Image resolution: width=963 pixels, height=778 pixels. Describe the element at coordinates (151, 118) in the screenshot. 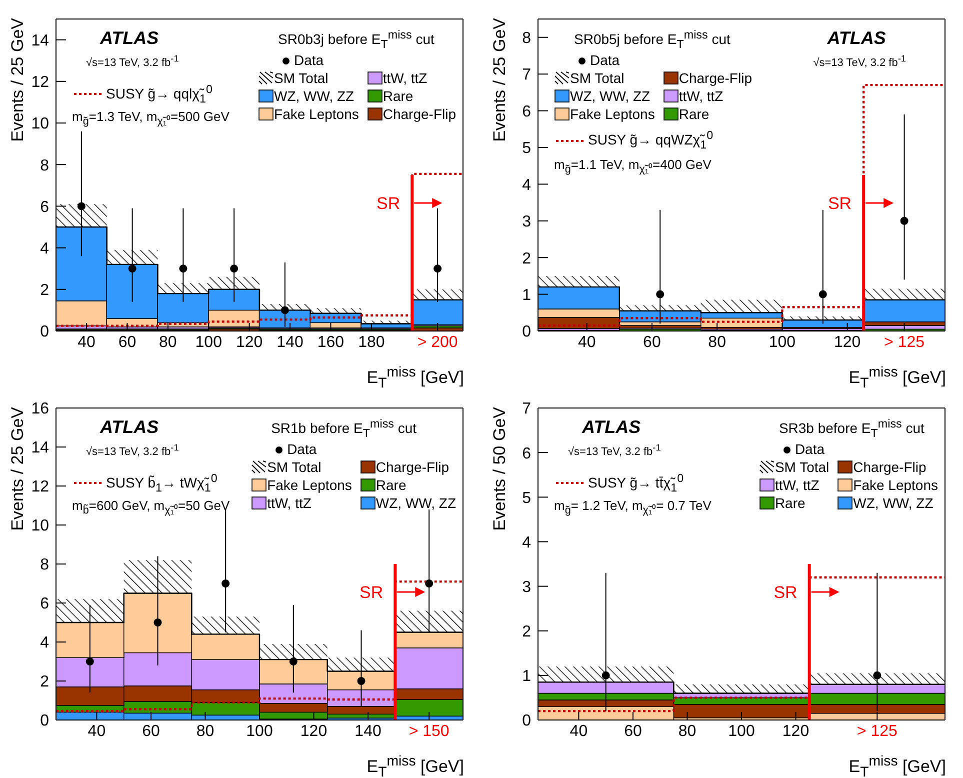

I see `annotation: m$_{g̃}$=1.3 TeV, m$_{χ̃₁⁰}$=500 GeV` at that location.